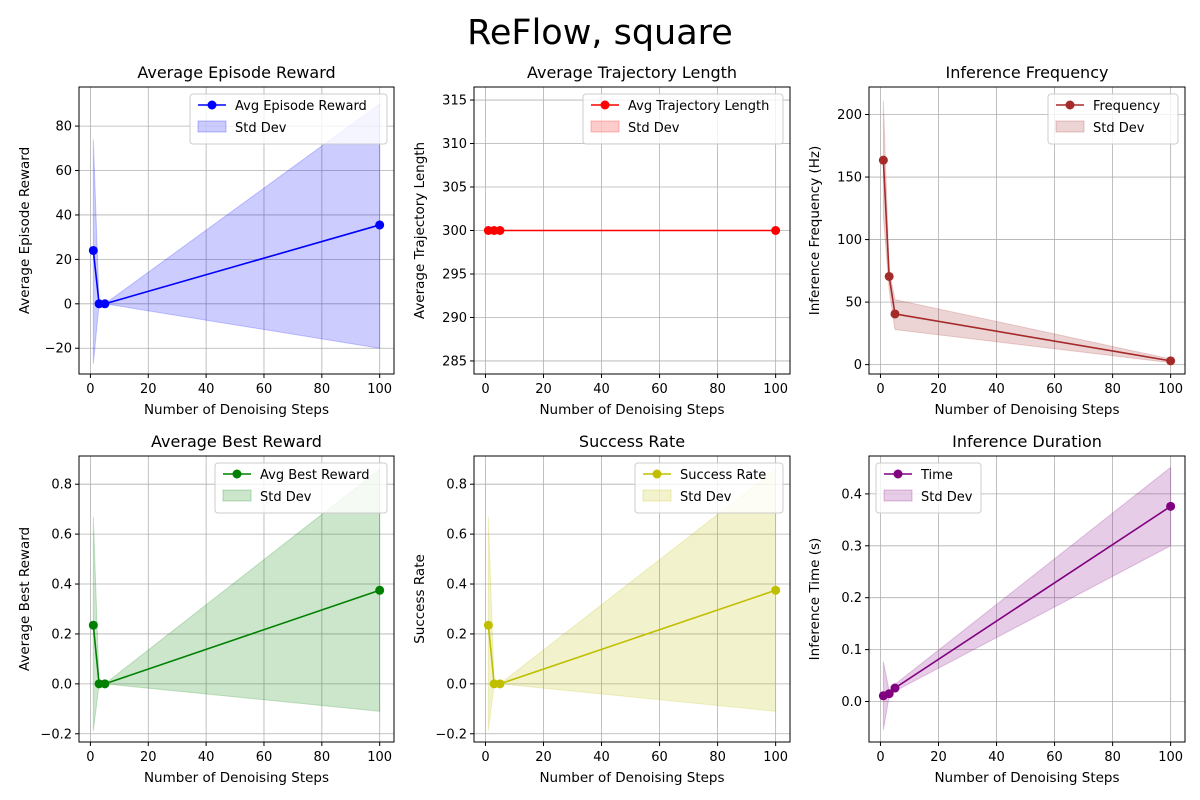 This screenshot has height=800, width=1200. Describe the element at coordinates (236, 72) in the screenshot. I see `chart-title: Average Episode Reward` at that location.